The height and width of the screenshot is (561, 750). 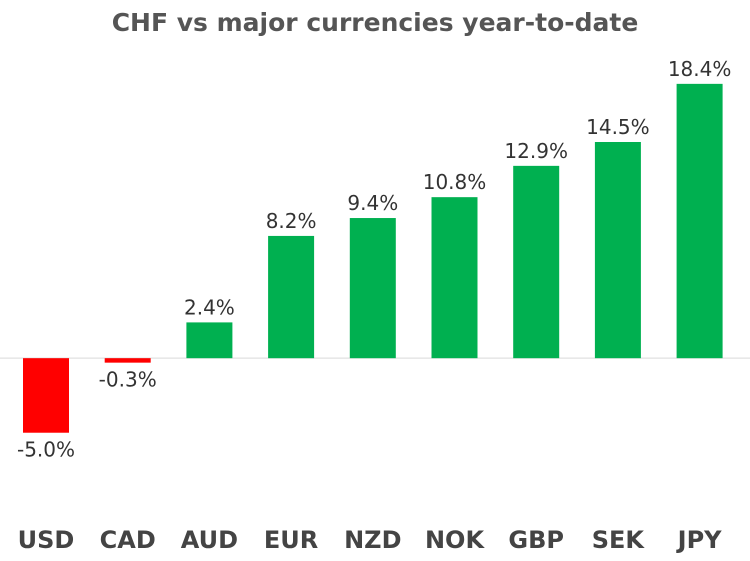 I want to click on category-label-eur: EUR, so click(x=291, y=540).